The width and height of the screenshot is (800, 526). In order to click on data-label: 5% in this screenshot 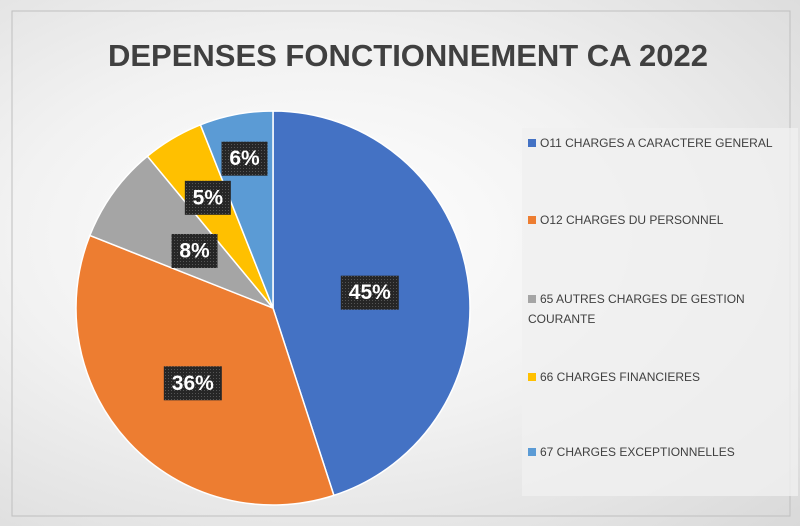, I will do `click(208, 197)`.